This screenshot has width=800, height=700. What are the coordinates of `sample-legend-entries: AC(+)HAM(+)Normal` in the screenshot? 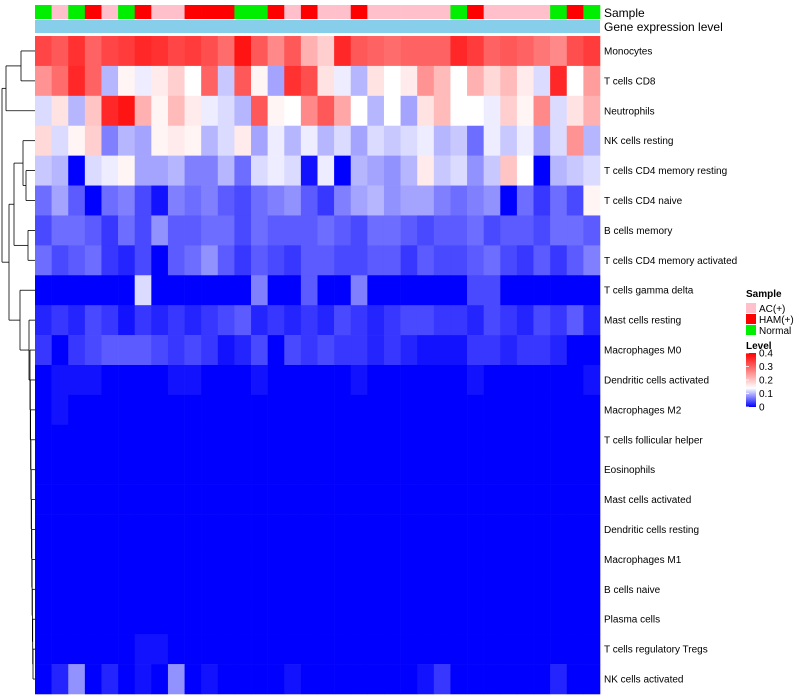 It's located at (770, 320).